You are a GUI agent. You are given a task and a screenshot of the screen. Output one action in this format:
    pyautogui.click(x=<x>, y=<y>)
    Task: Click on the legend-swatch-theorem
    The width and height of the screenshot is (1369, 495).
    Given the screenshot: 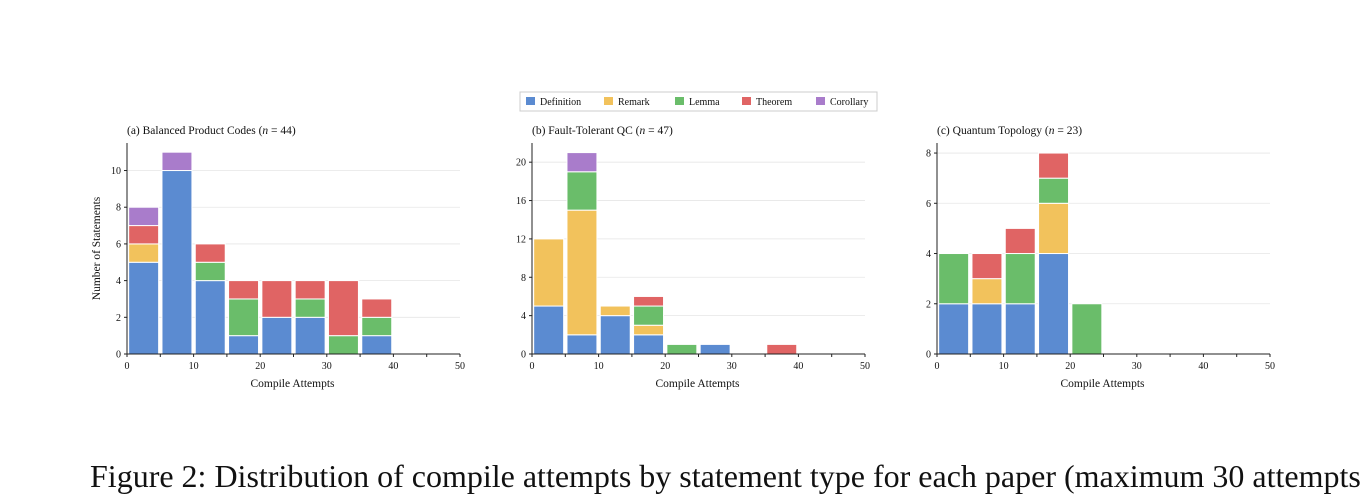 What is the action you would take?
    pyautogui.click(x=746, y=101)
    